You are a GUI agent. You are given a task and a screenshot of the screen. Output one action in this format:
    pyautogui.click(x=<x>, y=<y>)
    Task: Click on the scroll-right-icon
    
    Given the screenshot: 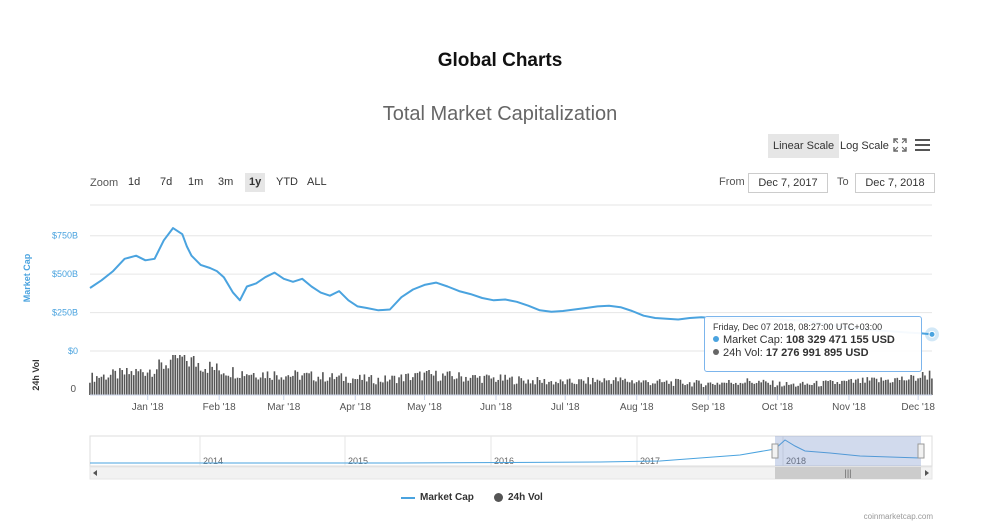 What is the action you would take?
    pyautogui.click(x=927, y=473)
    